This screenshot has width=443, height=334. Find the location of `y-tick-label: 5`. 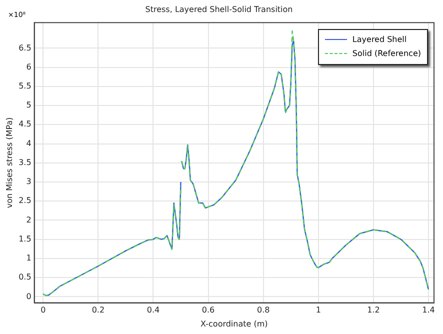

y-tick-label: 5 is located at coordinates (29, 105).